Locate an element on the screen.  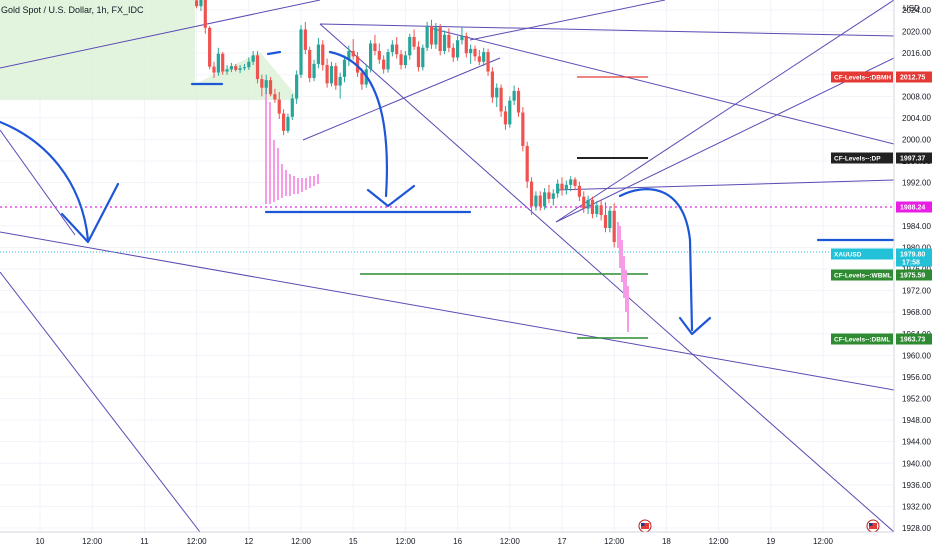
time-tick-label: 17 is located at coordinates (562, 541).